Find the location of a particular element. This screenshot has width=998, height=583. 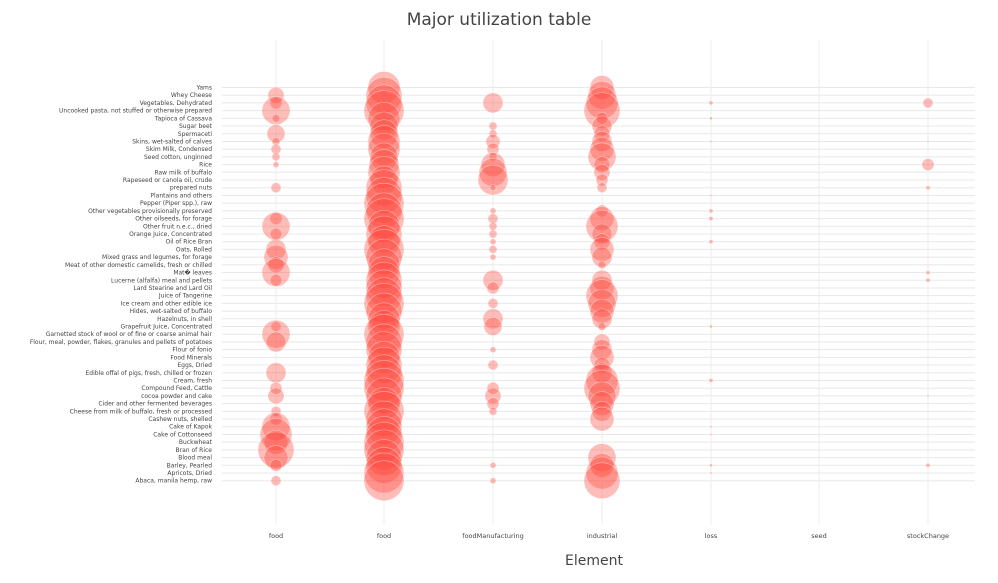

x-tick-label: foodManufacturing is located at coordinates (492, 536).